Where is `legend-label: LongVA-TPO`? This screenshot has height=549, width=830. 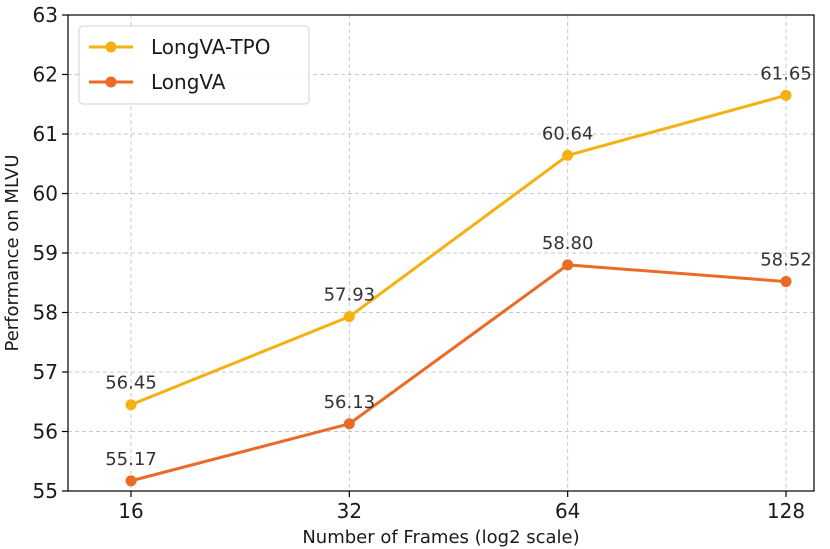
legend-label: LongVA-TPO is located at coordinates (210, 47).